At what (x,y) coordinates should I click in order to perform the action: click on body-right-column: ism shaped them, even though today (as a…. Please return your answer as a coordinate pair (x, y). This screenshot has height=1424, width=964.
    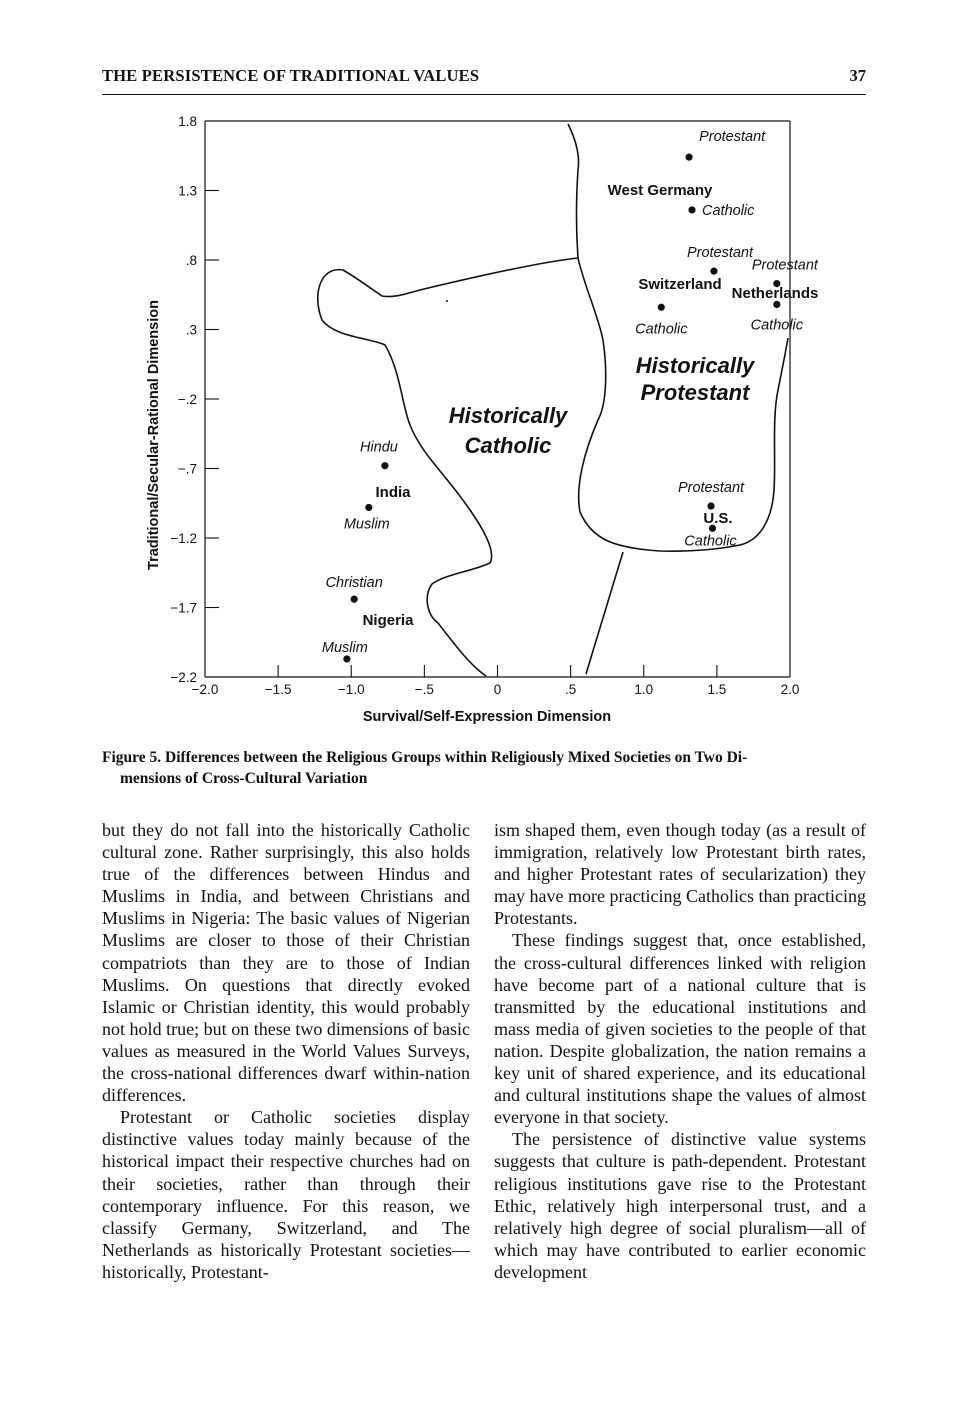
    Looking at the image, I should click on (680, 1051).